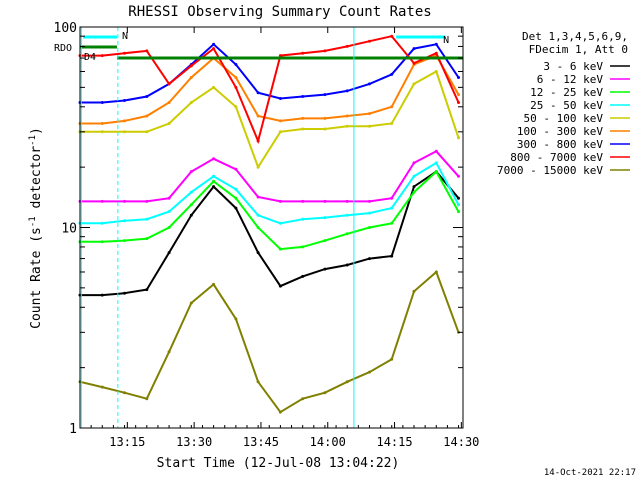  Describe the element at coordinates (69, 229) in the screenshot. I see `y-tick-label: 10` at that location.